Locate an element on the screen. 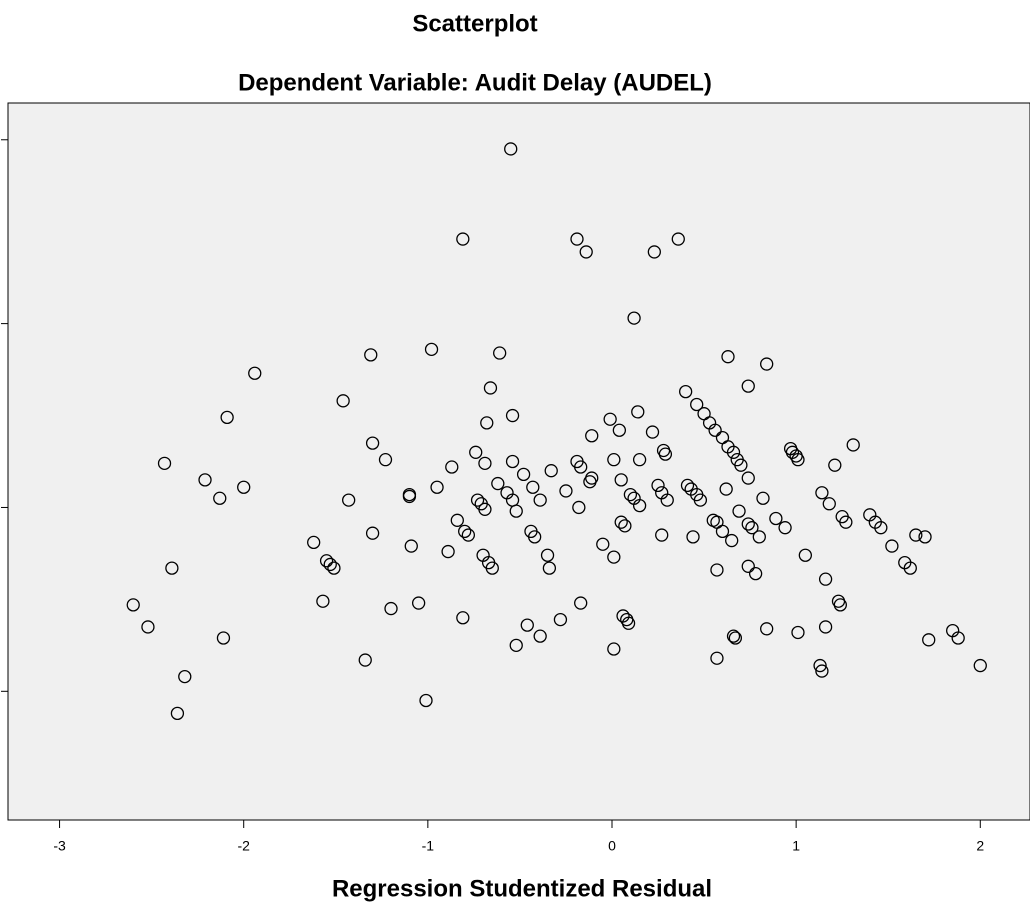 The width and height of the screenshot is (1030, 914). x-tick-label: -1 is located at coordinates (428, 846).